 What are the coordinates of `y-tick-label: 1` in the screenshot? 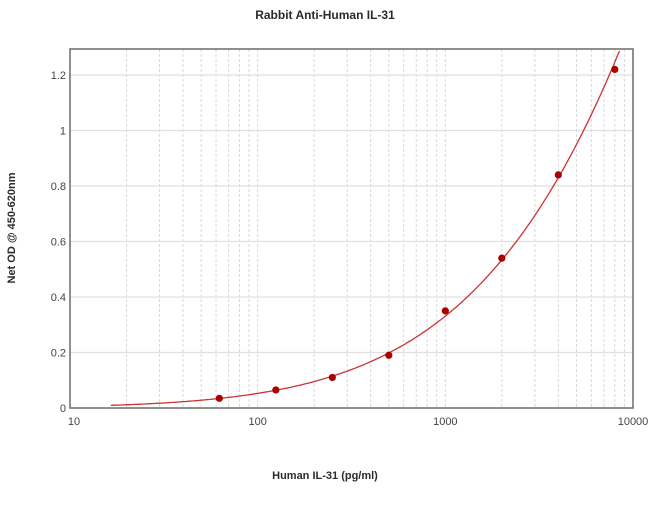 It's located at (63, 132).